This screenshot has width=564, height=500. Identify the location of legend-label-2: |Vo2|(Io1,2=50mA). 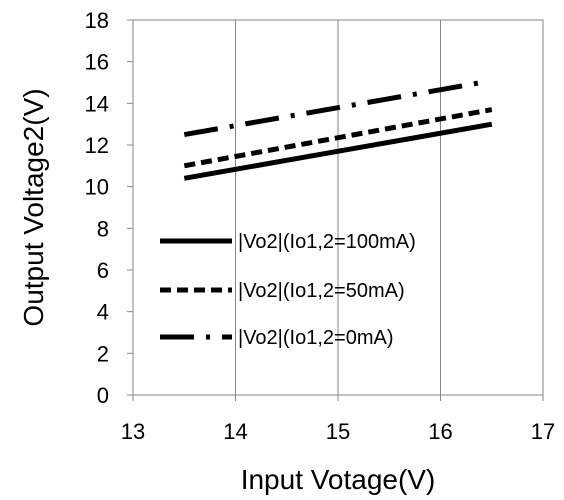
(321, 291).